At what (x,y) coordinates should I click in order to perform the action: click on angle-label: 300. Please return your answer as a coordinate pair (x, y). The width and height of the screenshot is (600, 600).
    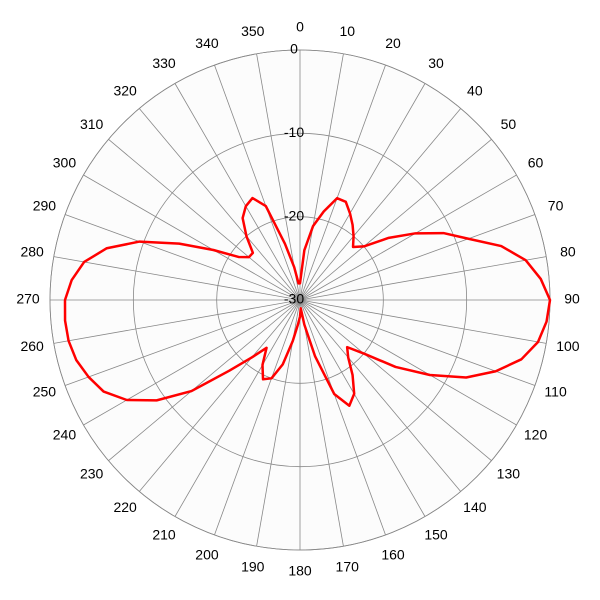
    Looking at the image, I should click on (65, 163).